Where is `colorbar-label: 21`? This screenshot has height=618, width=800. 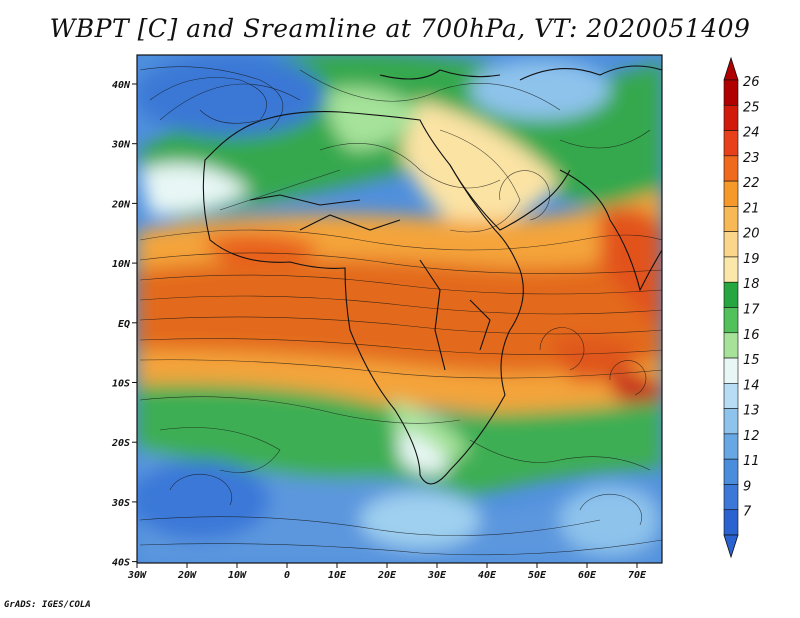
colorbar-label: 21 is located at coordinates (751, 208).